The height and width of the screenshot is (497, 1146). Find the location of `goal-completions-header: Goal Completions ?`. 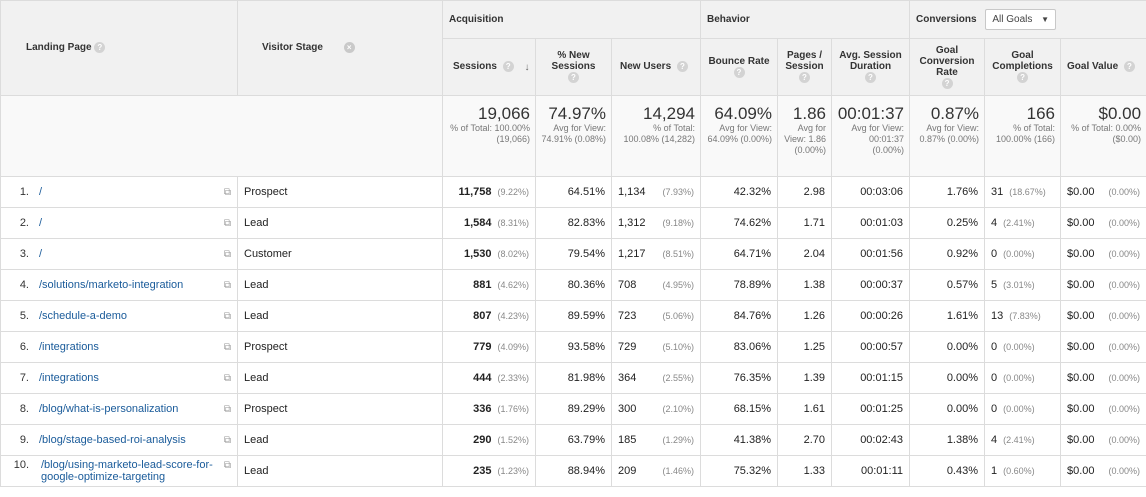

goal-completions-header: Goal Completions ? is located at coordinates (1023, 67).